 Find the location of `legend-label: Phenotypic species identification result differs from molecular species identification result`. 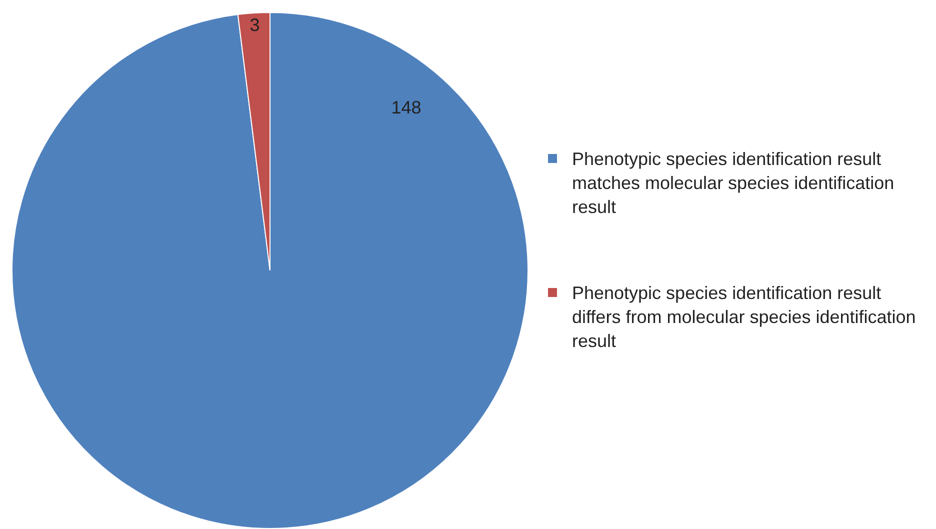

legend-label: Phenotypic species identification result differs from molecular species identification result is located at coordinates (744, 317).